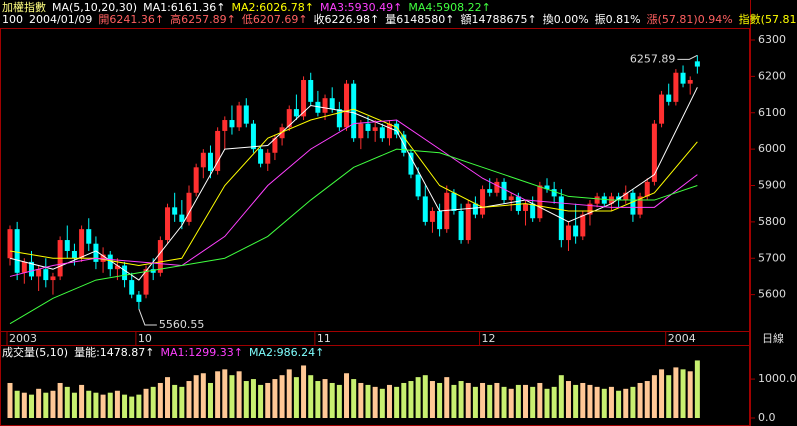  Describe the element at coordinates (772, 185) in the screenshot. I see `y-tick-label: 5900` at that location.